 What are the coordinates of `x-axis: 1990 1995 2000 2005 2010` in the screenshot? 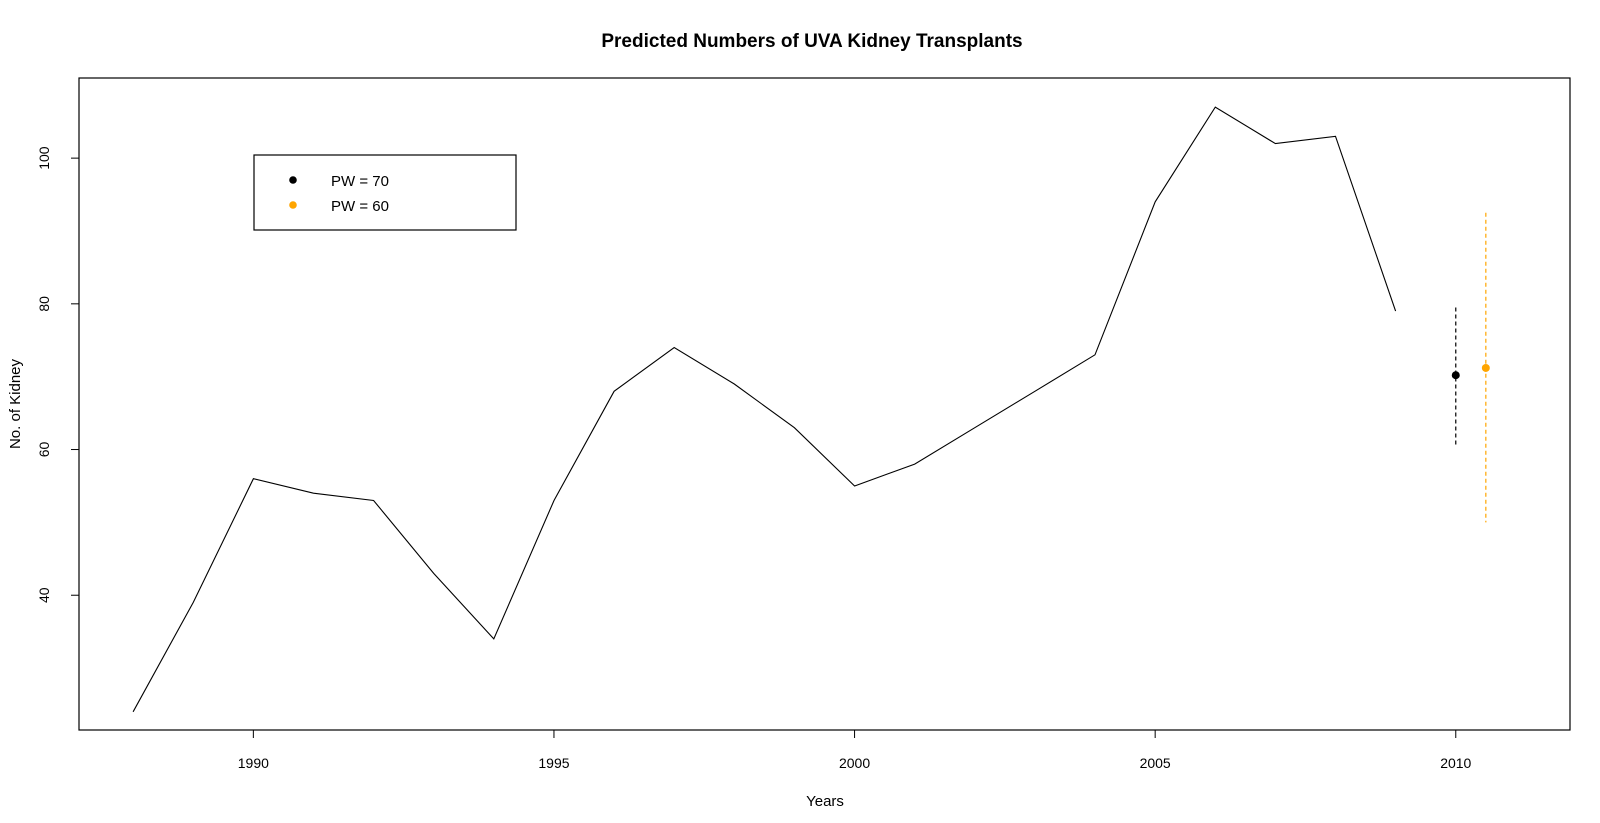 It's located at (855, 750).